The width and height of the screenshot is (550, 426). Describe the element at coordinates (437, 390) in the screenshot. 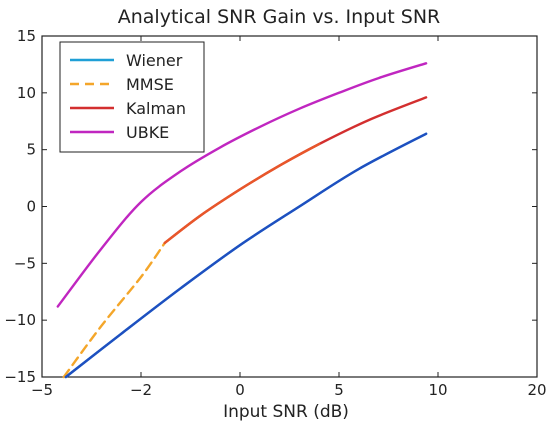

I see `x-tick-label: 10` at that location.